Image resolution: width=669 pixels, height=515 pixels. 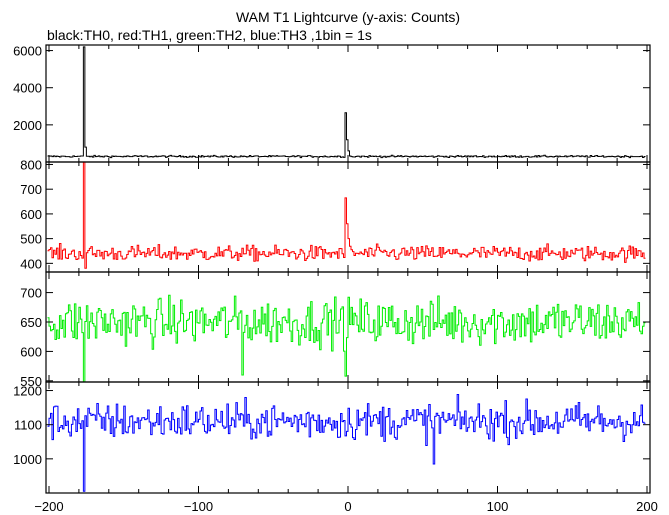 What do you see at coordinates (27, 51) in the screenshot?
I see `y-tick-label: 6000` at bounding box center [27, 51].